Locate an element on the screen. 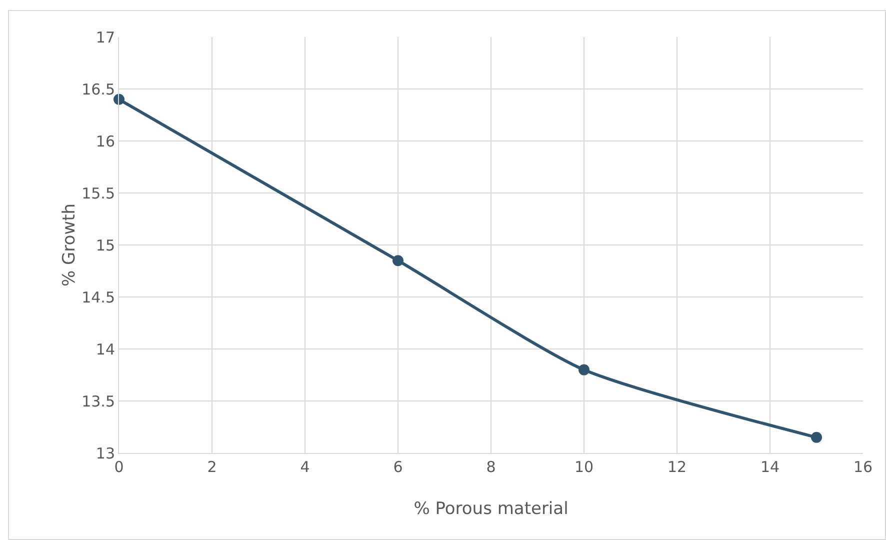 The height and width of the screenshot is (540, 886). x-tick-label: 16 is located at coordinates (863, 467).